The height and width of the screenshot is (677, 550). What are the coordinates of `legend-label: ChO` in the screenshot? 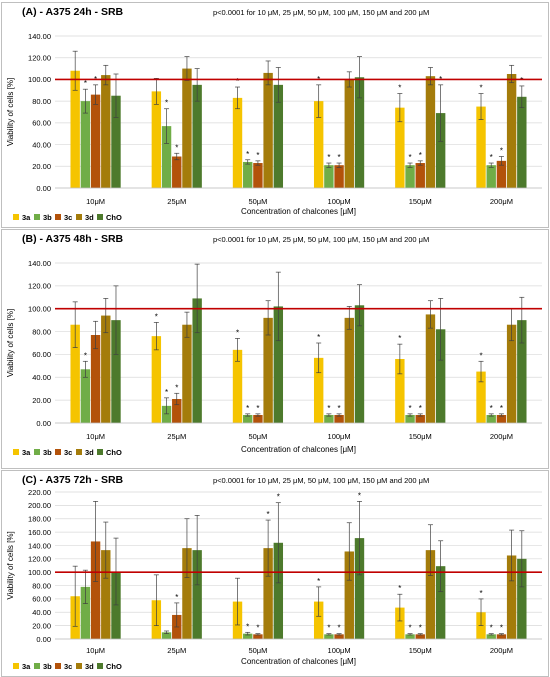 It's located at (114, 217).